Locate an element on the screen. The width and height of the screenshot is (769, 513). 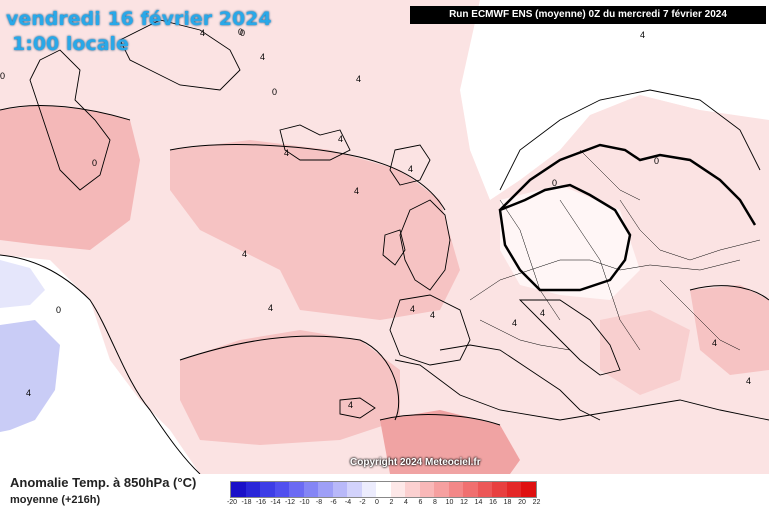
legend-subtitle: moyenne (+216h) is located at coordinates (55, 500).